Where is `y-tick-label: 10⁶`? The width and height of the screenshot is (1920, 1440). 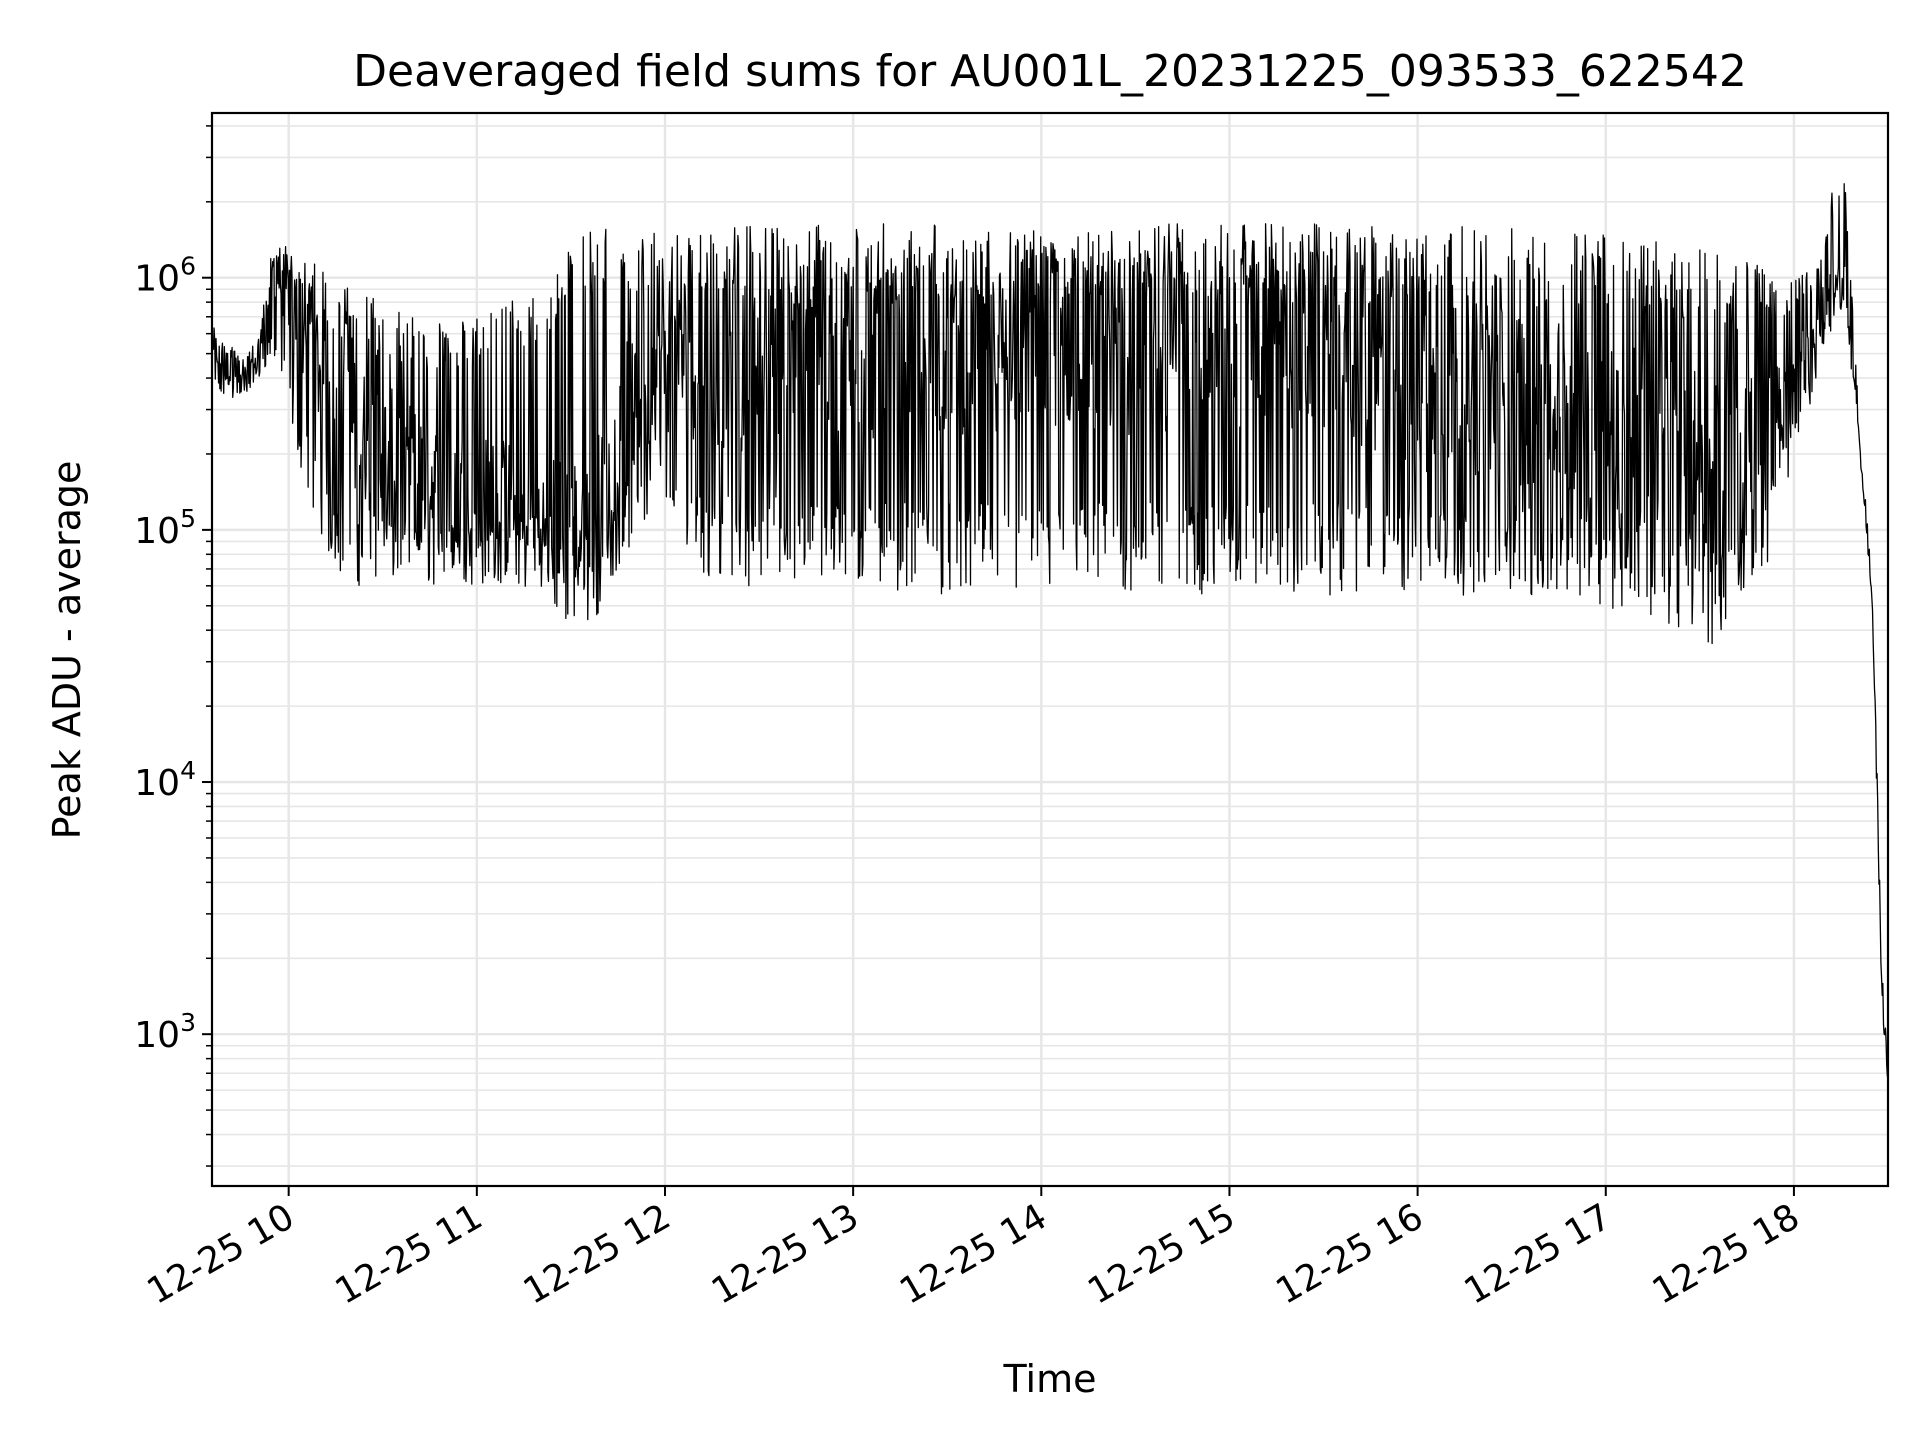
y-tick-label: 10⁶ is located at coordinates (165, 276).